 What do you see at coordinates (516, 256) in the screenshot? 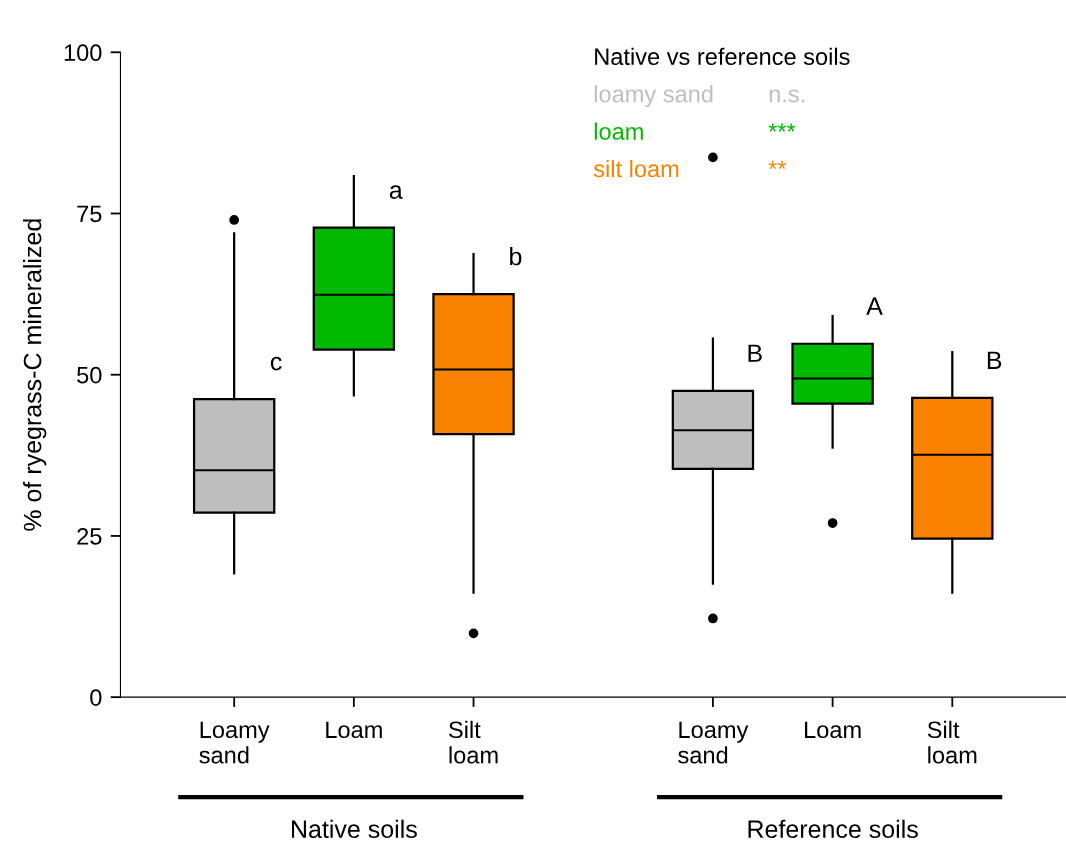
I see `text: b` at bounding box center [516, 256].